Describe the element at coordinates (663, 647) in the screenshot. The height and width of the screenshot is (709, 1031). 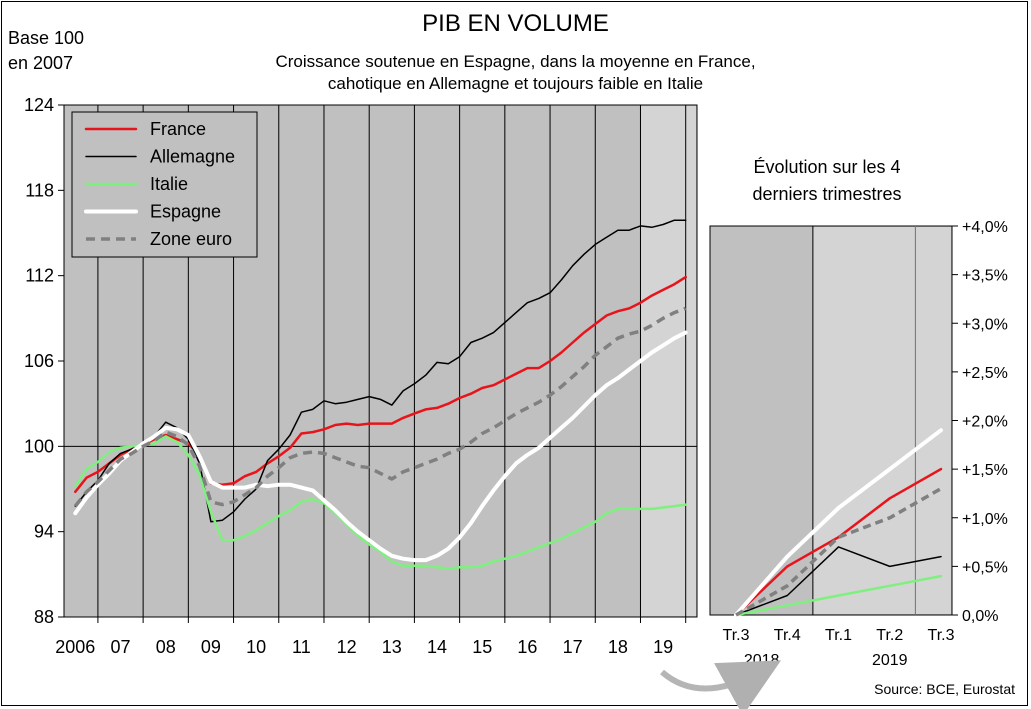
I see `x-tick-label: 19` at that location.